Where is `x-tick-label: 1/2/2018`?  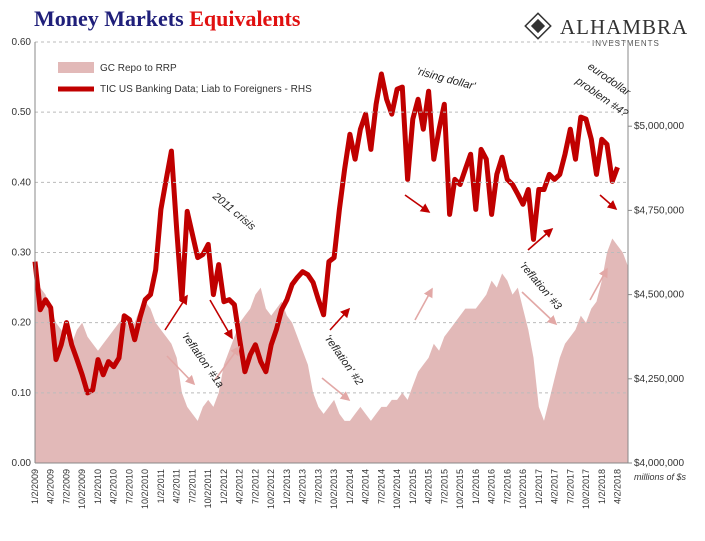 x-tick-label: 1/2/2018 is located at coordinates (602, 486).